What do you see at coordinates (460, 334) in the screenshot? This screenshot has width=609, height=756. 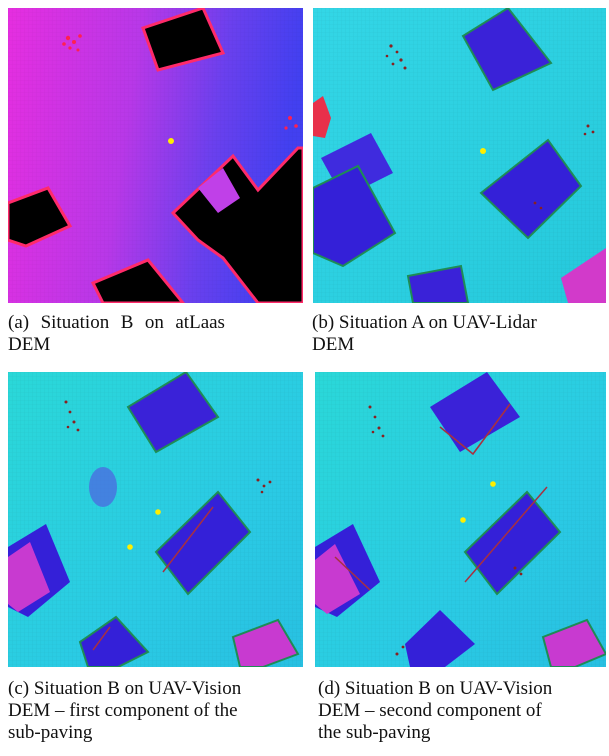 I see `caption-b: (b) Situation A on UAV-Lidar DEM` at bounding box center [460, 334].